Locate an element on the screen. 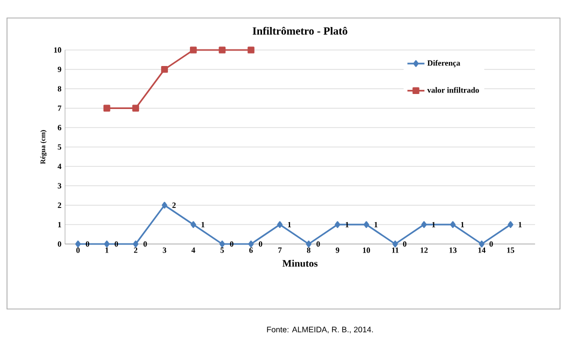  x-axis-title: Minutos is located at coordinates (300, 263).